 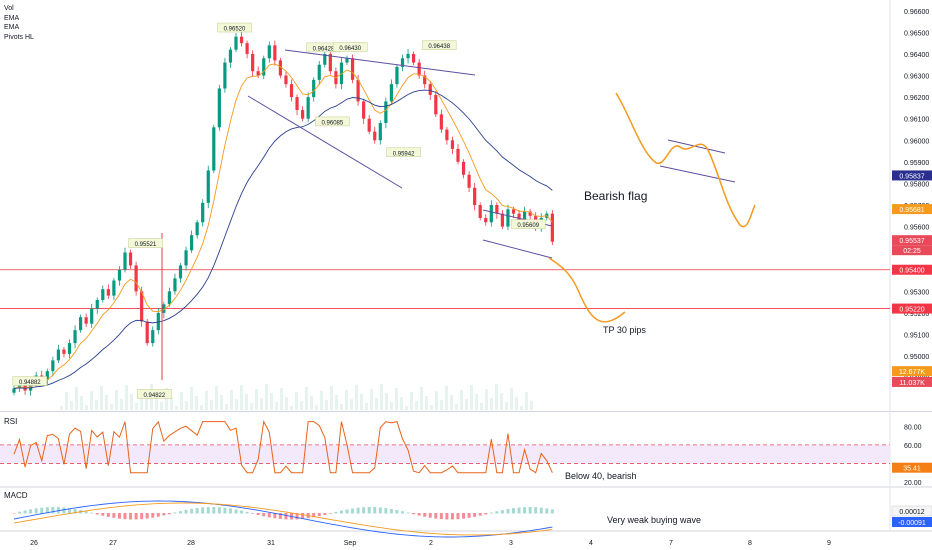 What do you see at coordinates (916, 314) in the screenshot?
I see `price-tick-label: 0.95200` at bounding box center [916, 314].